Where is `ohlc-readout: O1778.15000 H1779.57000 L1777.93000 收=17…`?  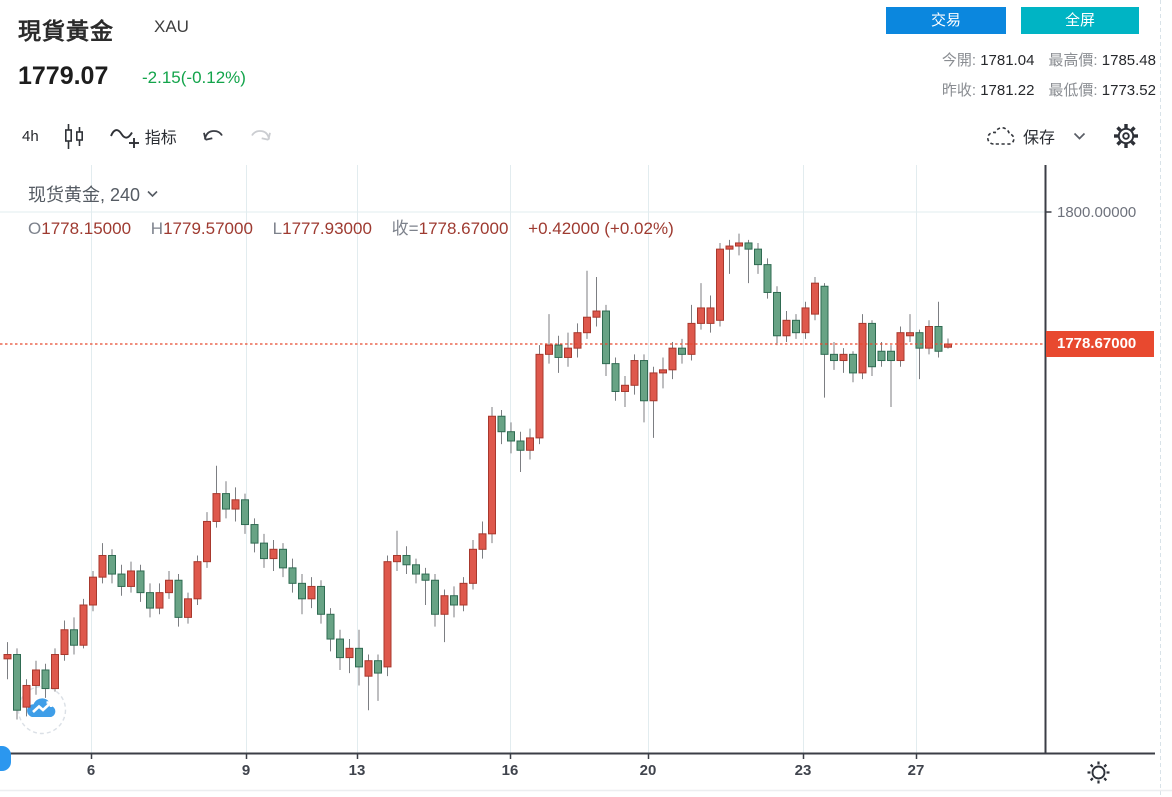
ohlc-readout: O1778.15000 H1779.57000 L1777.93000 收=17… is located at coordinates (351, 226).